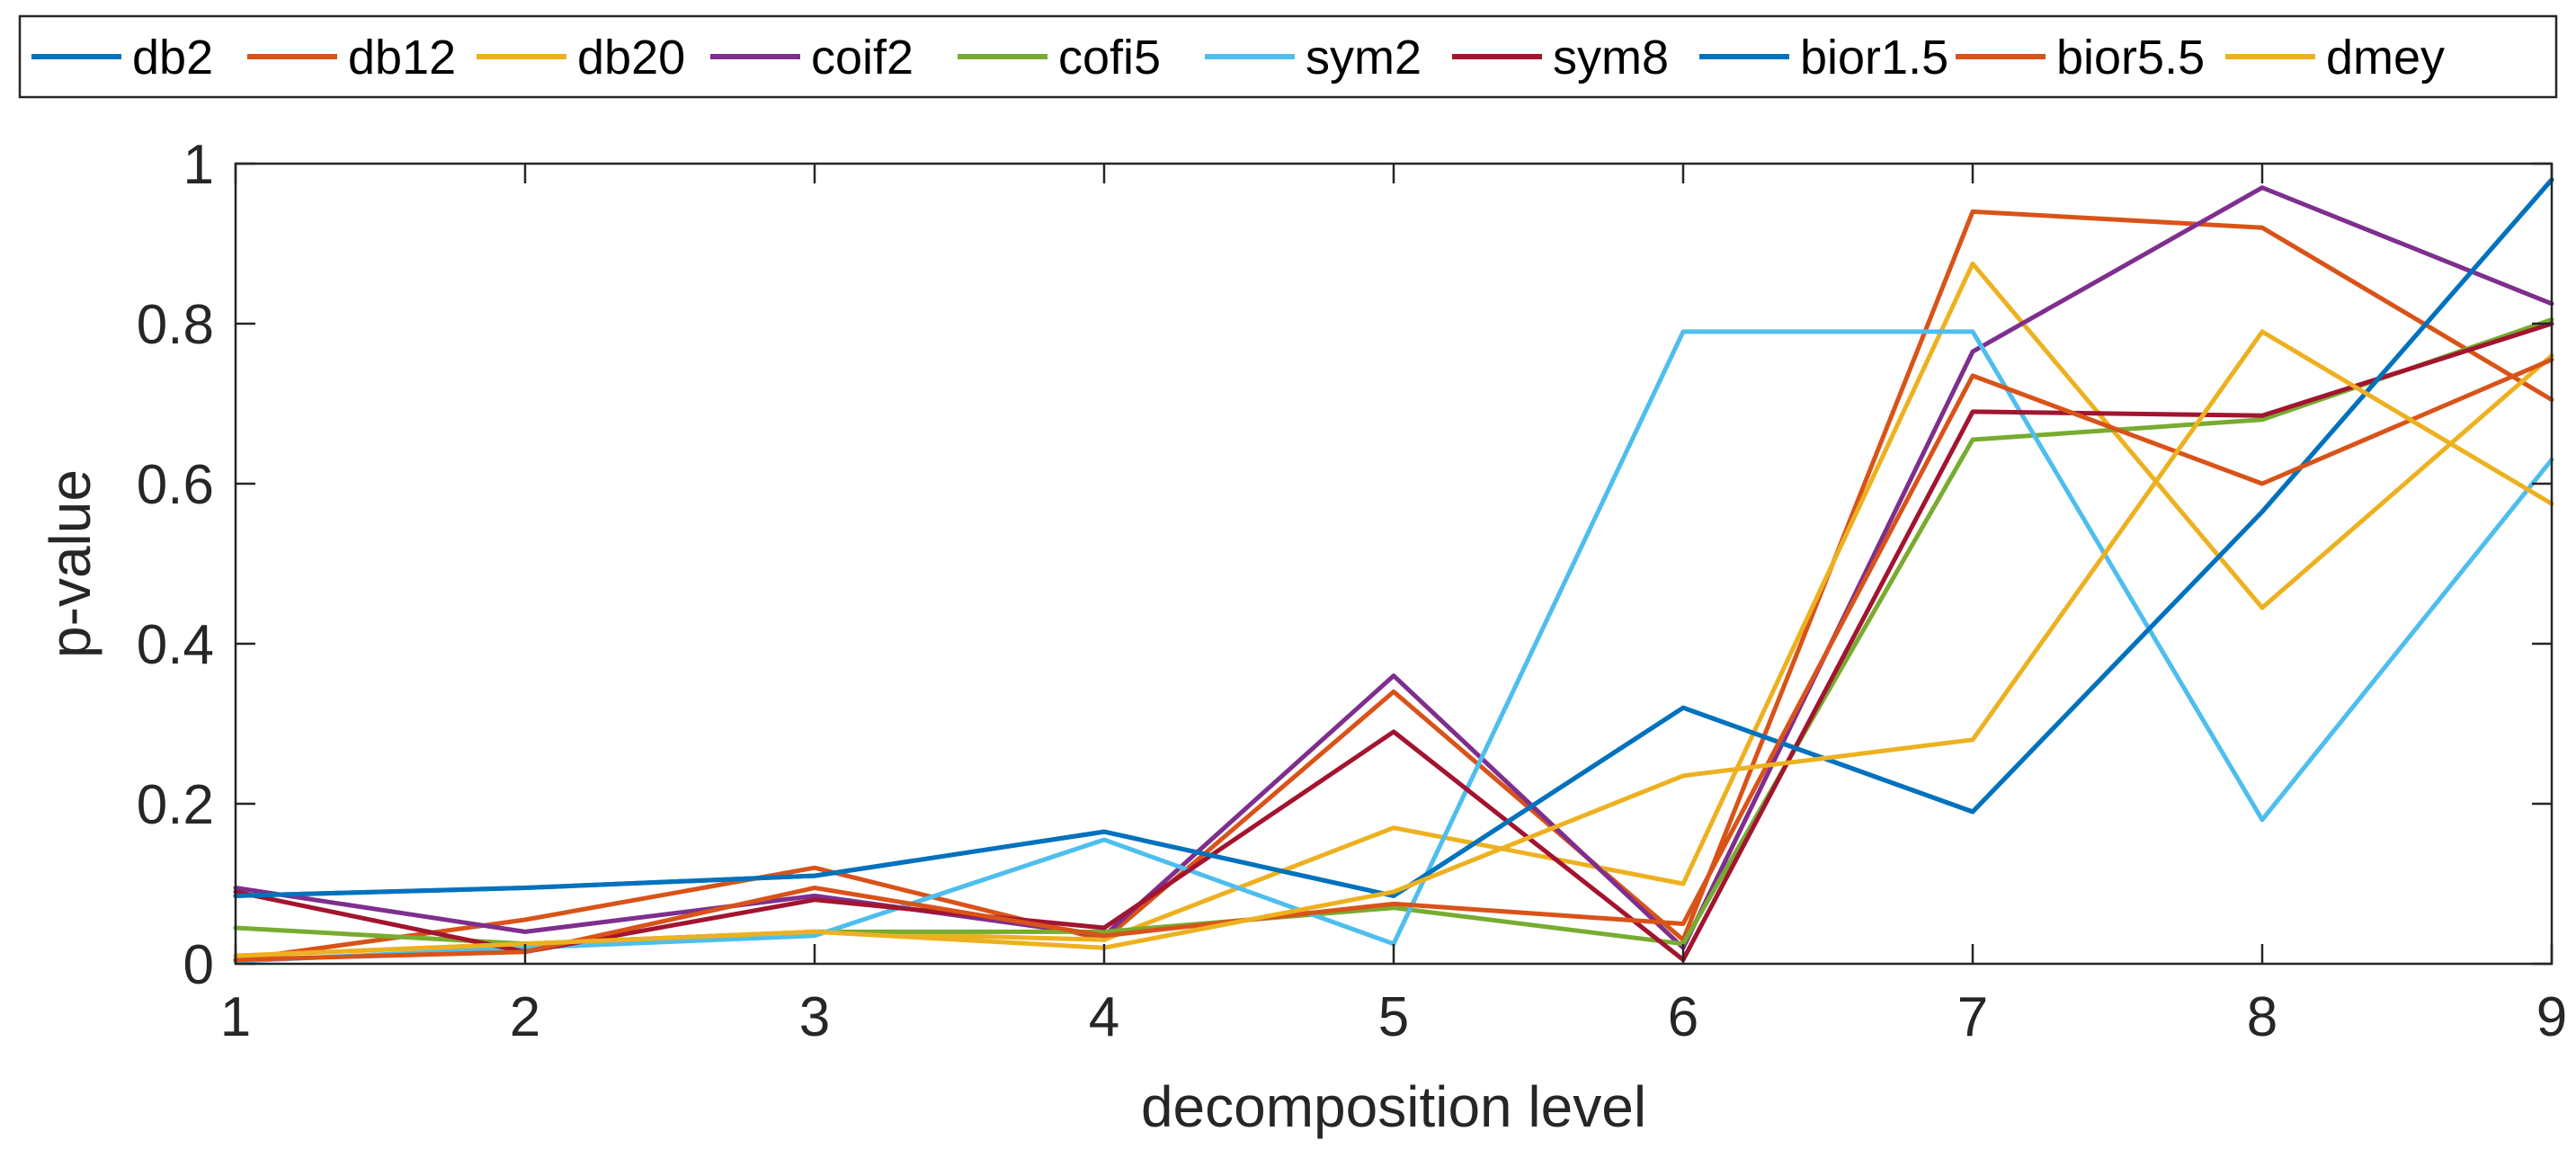 The image size is (2576, 1158). What do you see at coordinates (2552, 1017) in the screenshot?
I see `x-tick-label: 9` at bounding box center [2552, 1017].